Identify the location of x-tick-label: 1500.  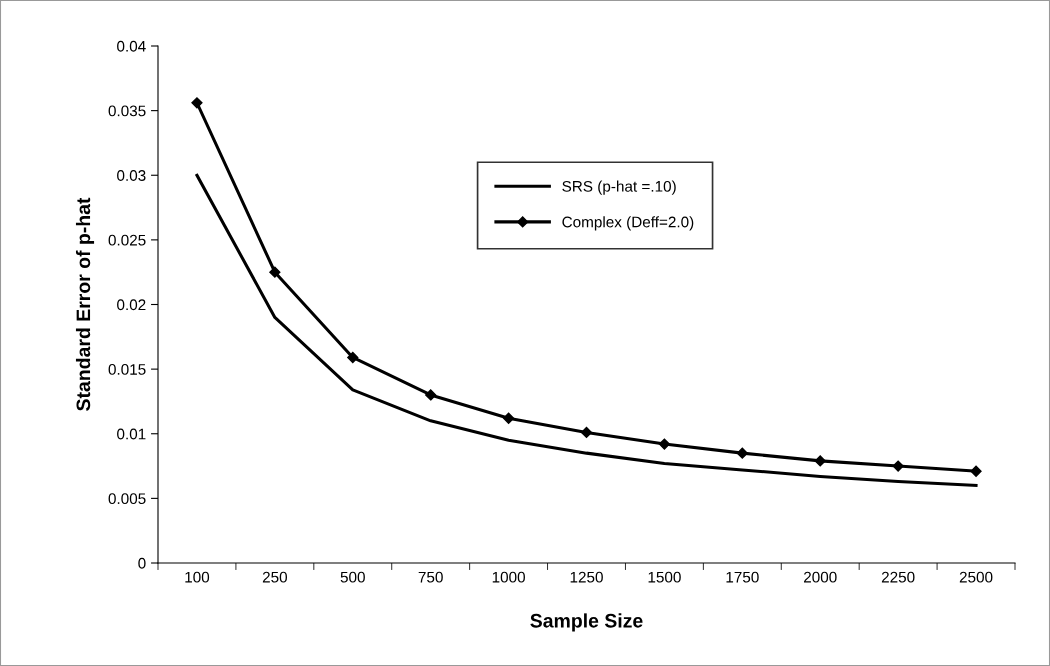
(664, 577).